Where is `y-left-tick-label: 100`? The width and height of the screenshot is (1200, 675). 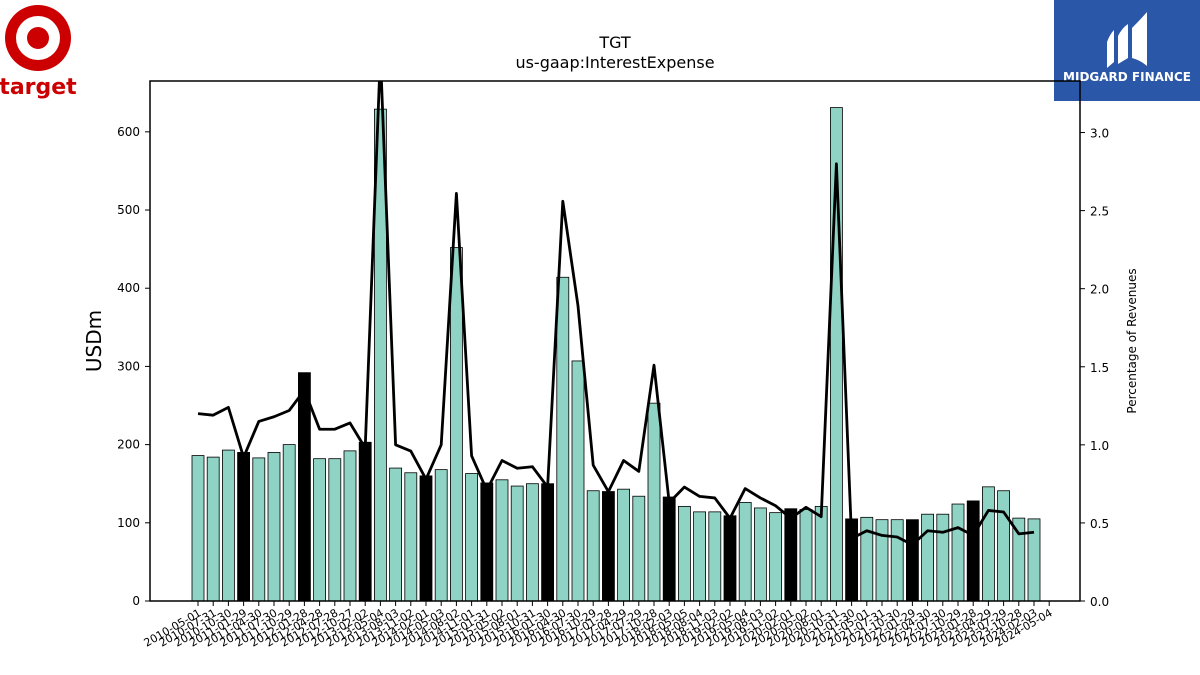
y-left-tick-label: 100 is located at coordinates (128, 523).